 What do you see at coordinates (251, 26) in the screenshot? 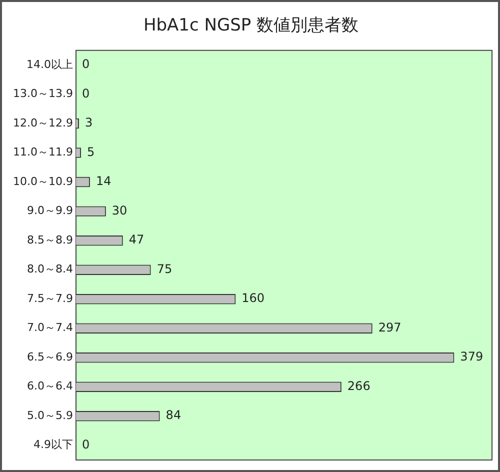
I see `chart-title: HbA1c NGSP 数値別患者数` at bounding box center [251, 26].